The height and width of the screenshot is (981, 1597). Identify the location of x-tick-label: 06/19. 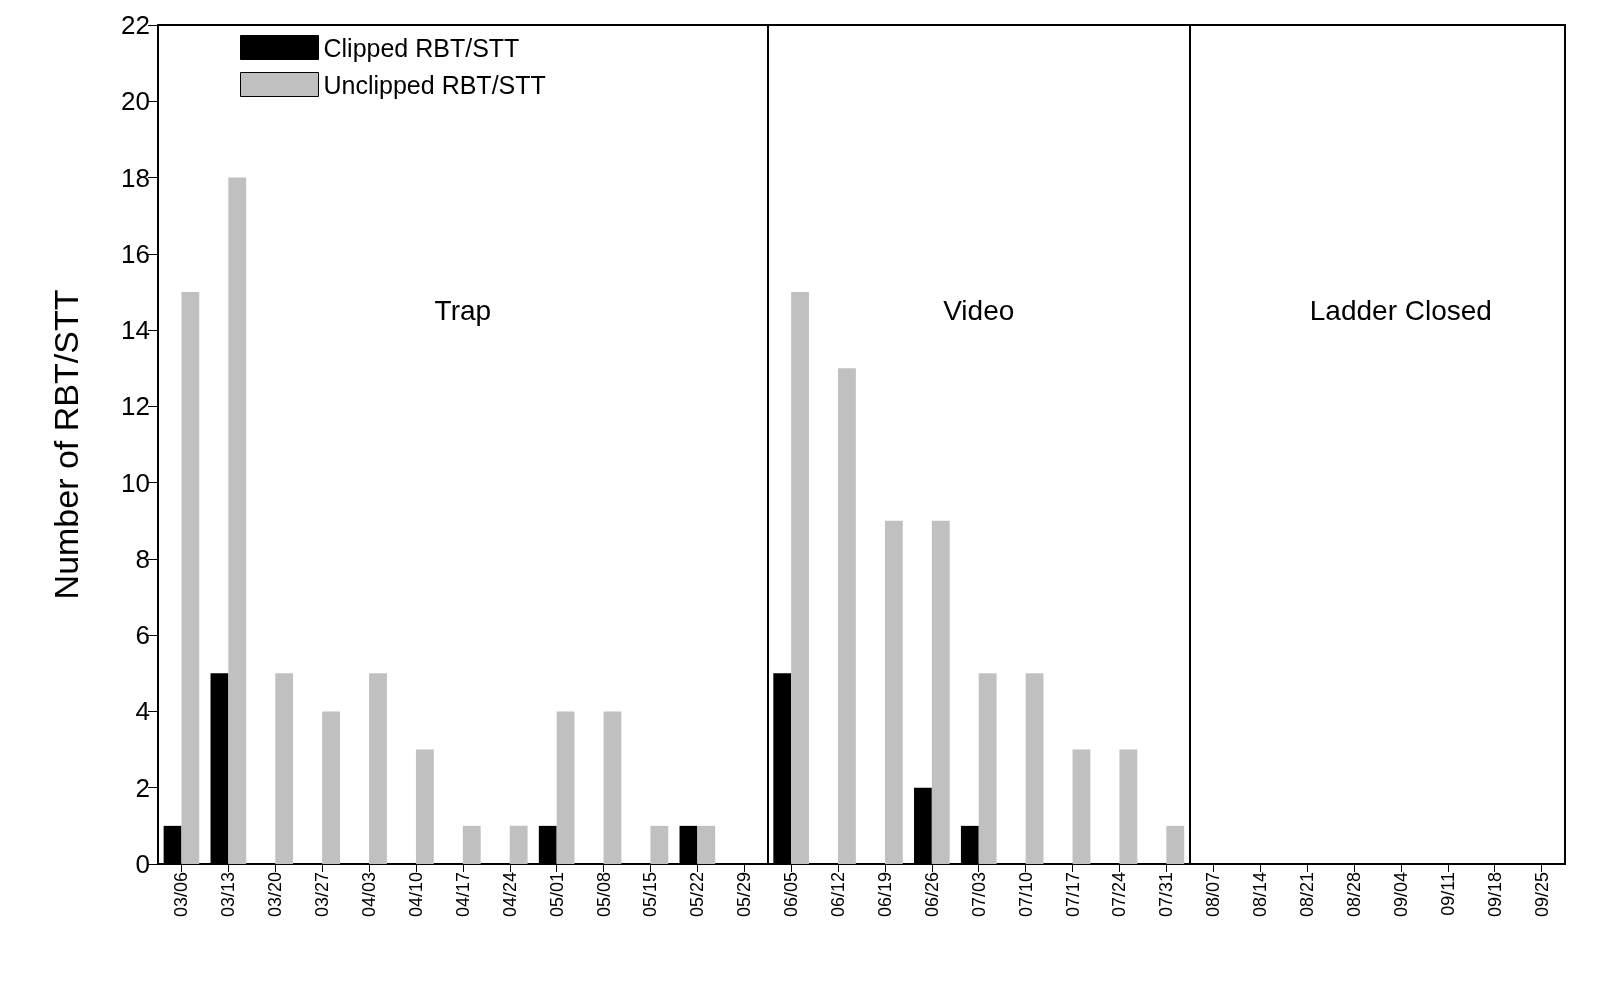
(884, 895).